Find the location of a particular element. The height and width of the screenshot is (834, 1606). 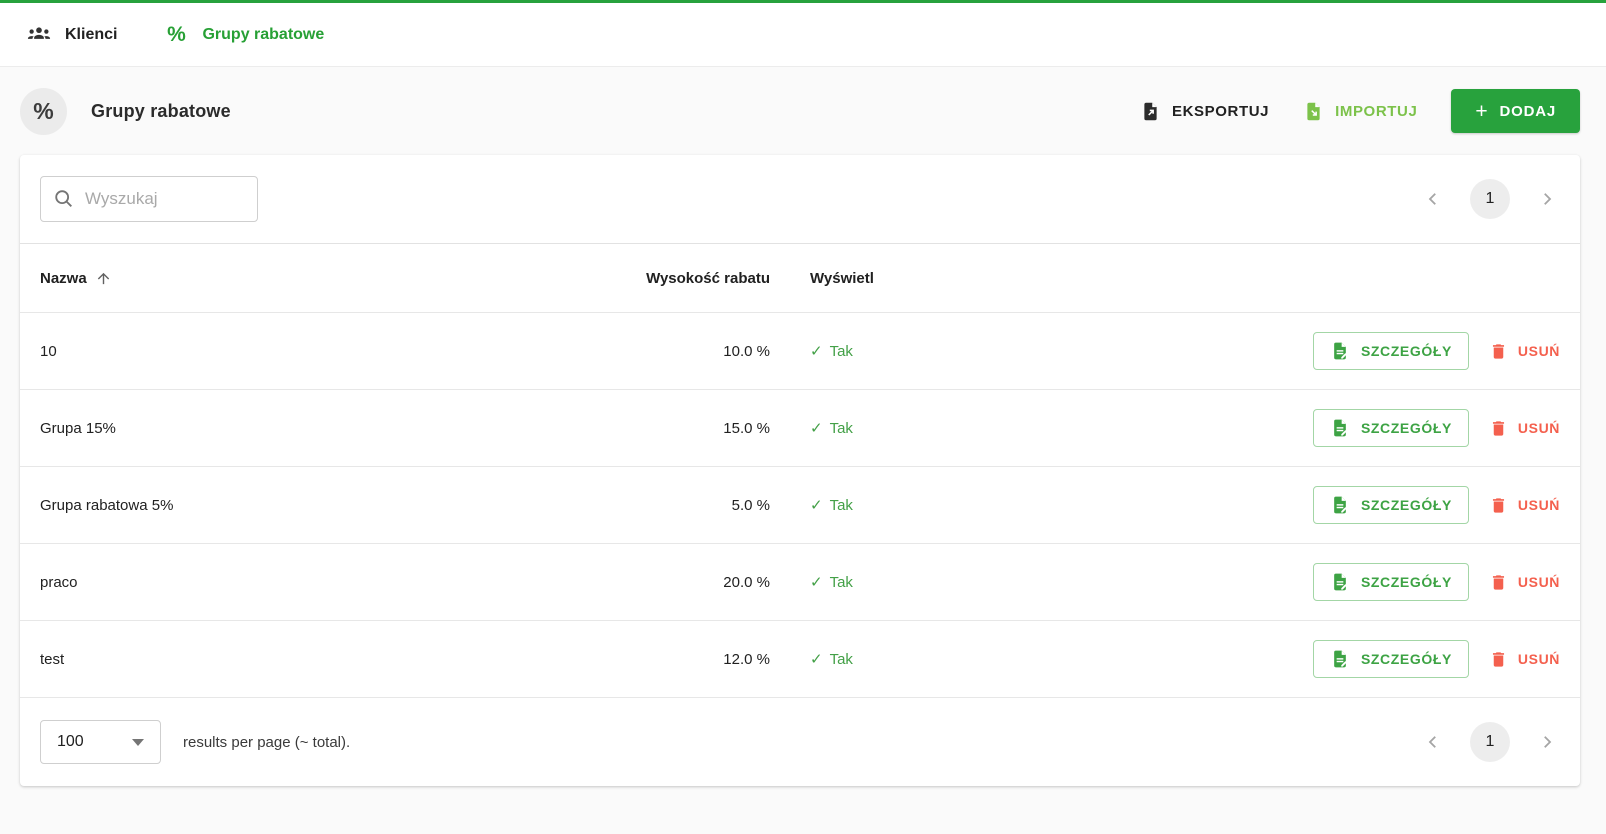

page-size-select: 100 is located at coordinates (100, 742).